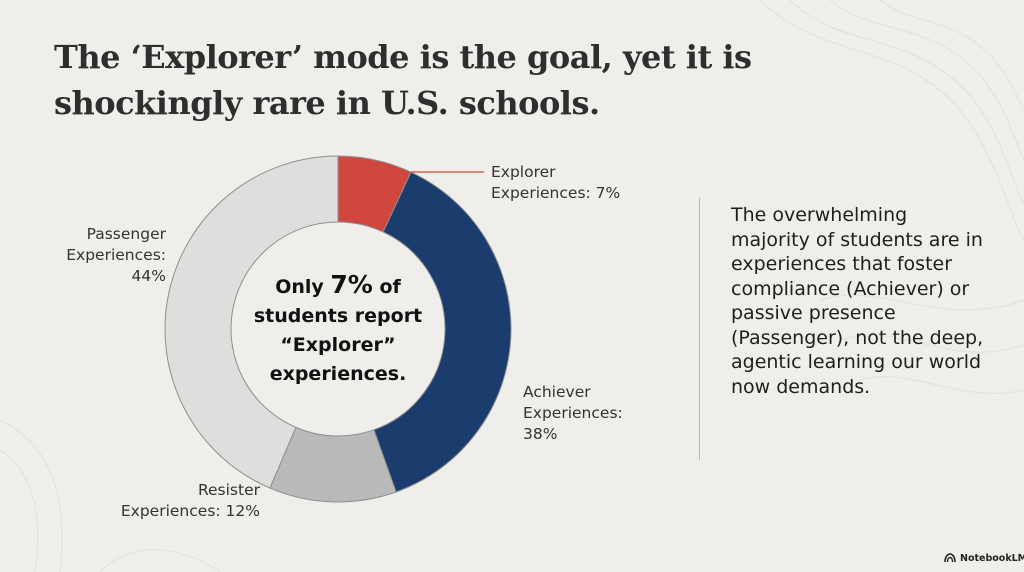 Image resolution: width=1024 pixels, height=572 pixels. I want to click on explorer-label-line2: Experiences: 7%, so click(556, 193).